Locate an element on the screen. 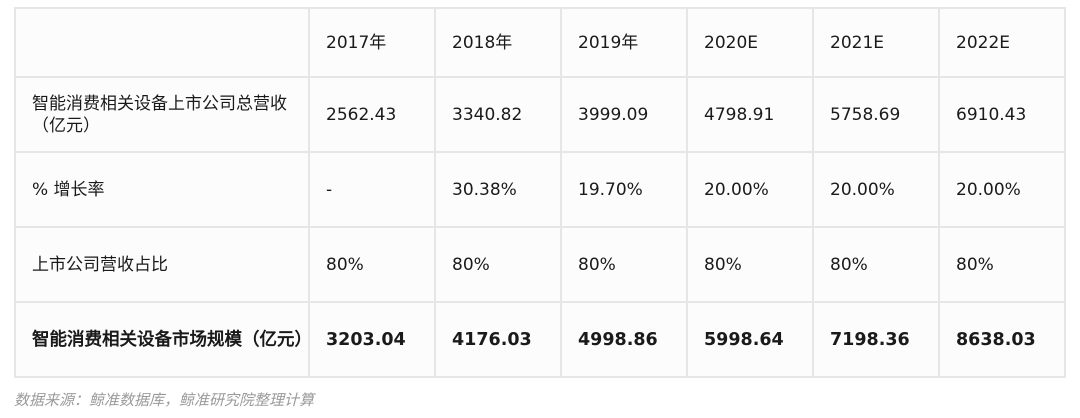 This screenshot has width=1080, height=418. table-cell: 2562.43 is located at coordinates (372, 114).